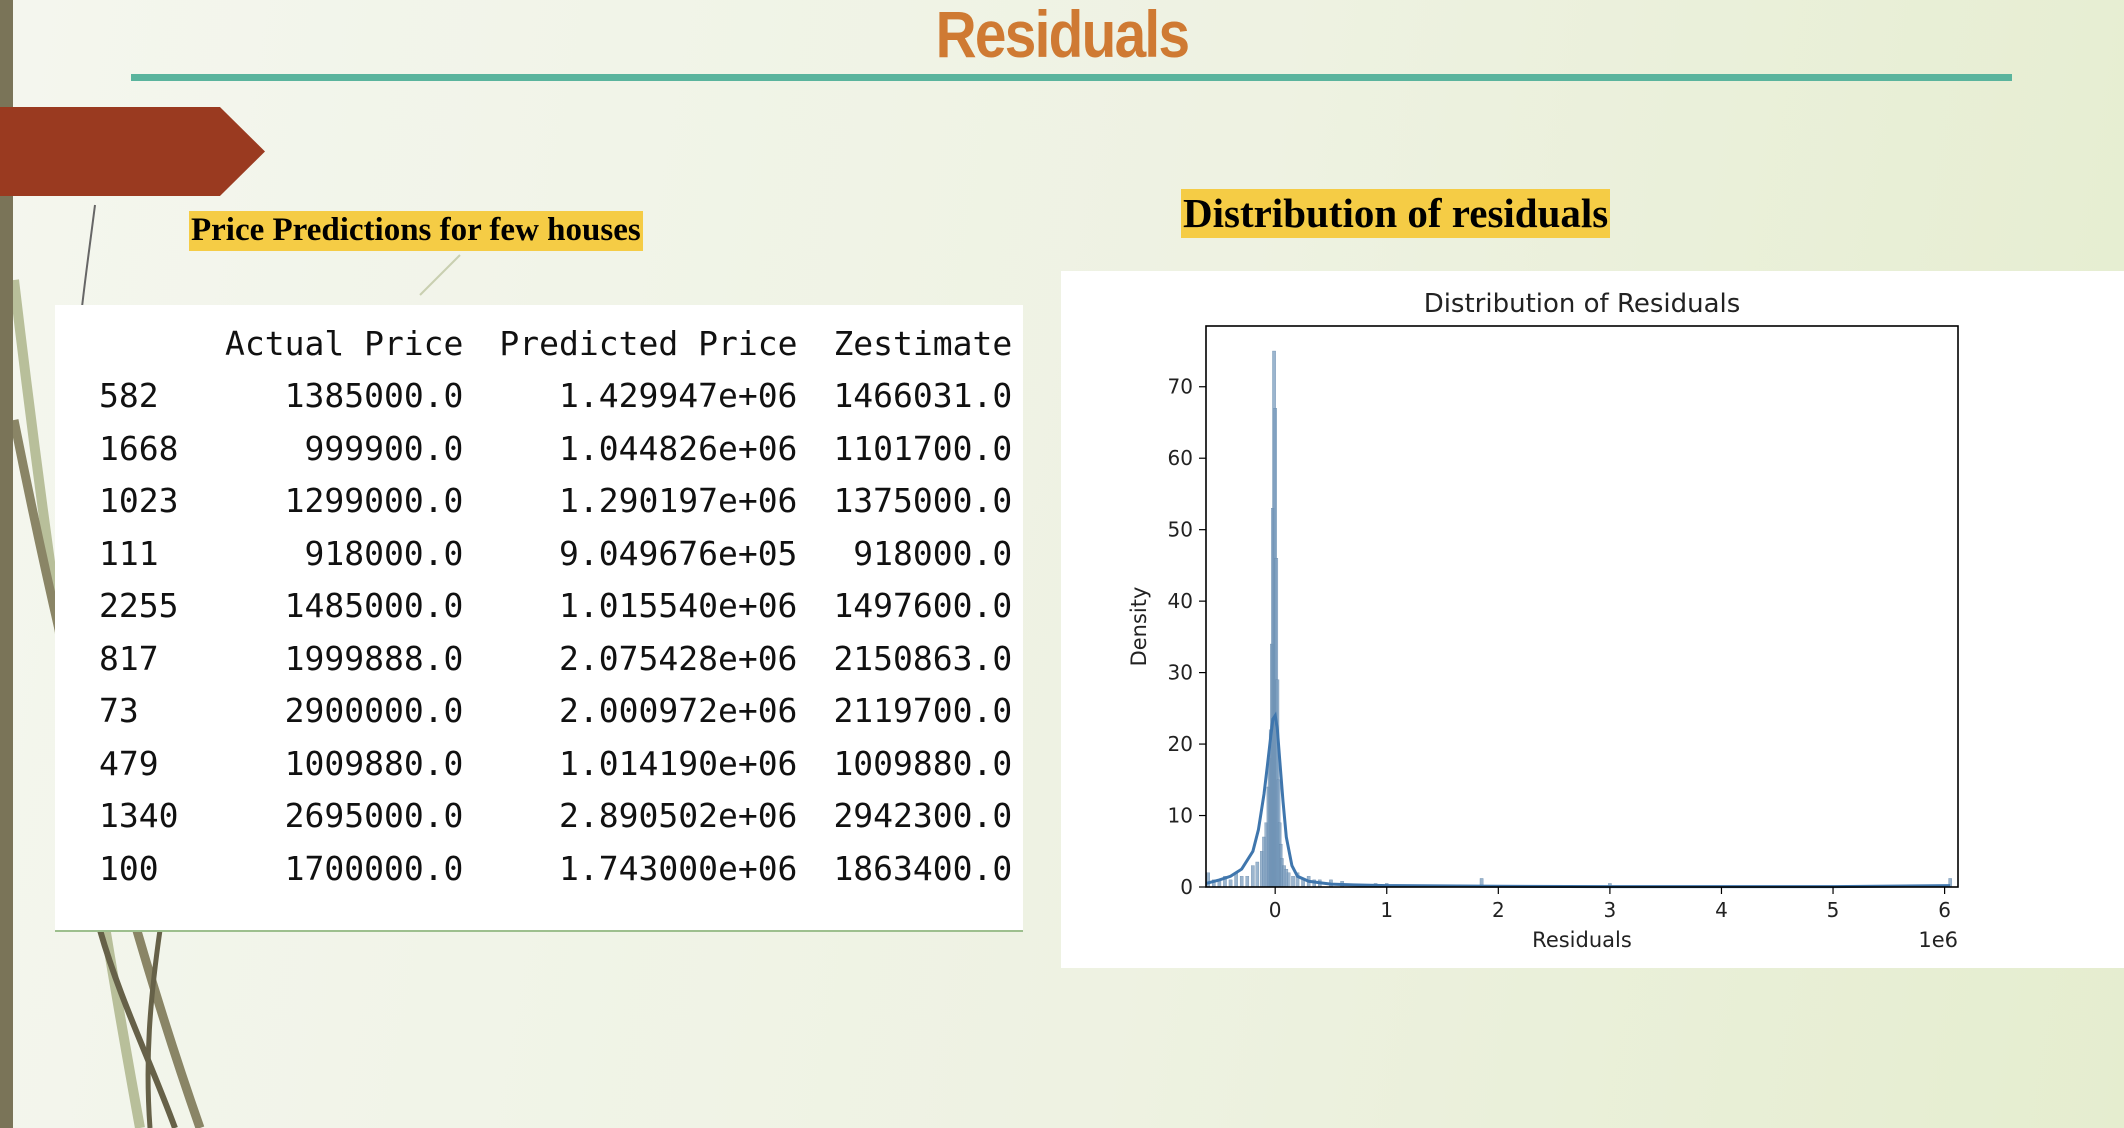 The height and width of the screenshot is (1128, 2124). What do you see at coordinates (923, 658) in the screenshot?
I see `table-cell: 2150863.0` at bounding box center [923, 658].